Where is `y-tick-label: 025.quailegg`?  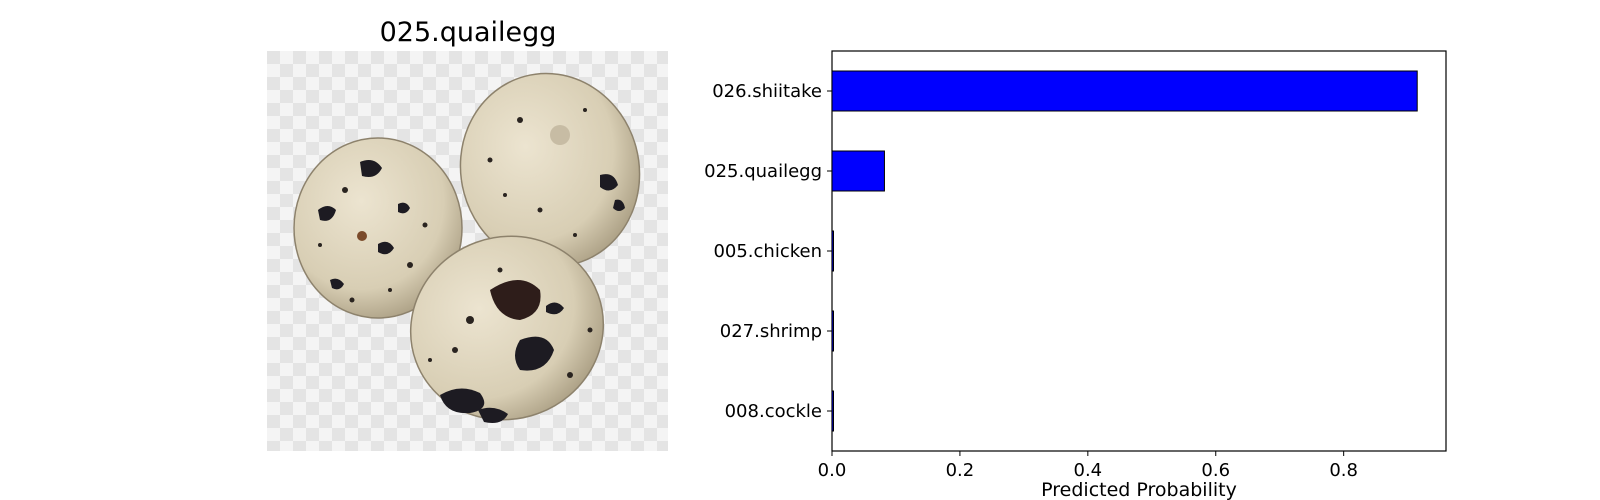
y-tick-label: 025.quailegg is located at coordinates (763, 171).